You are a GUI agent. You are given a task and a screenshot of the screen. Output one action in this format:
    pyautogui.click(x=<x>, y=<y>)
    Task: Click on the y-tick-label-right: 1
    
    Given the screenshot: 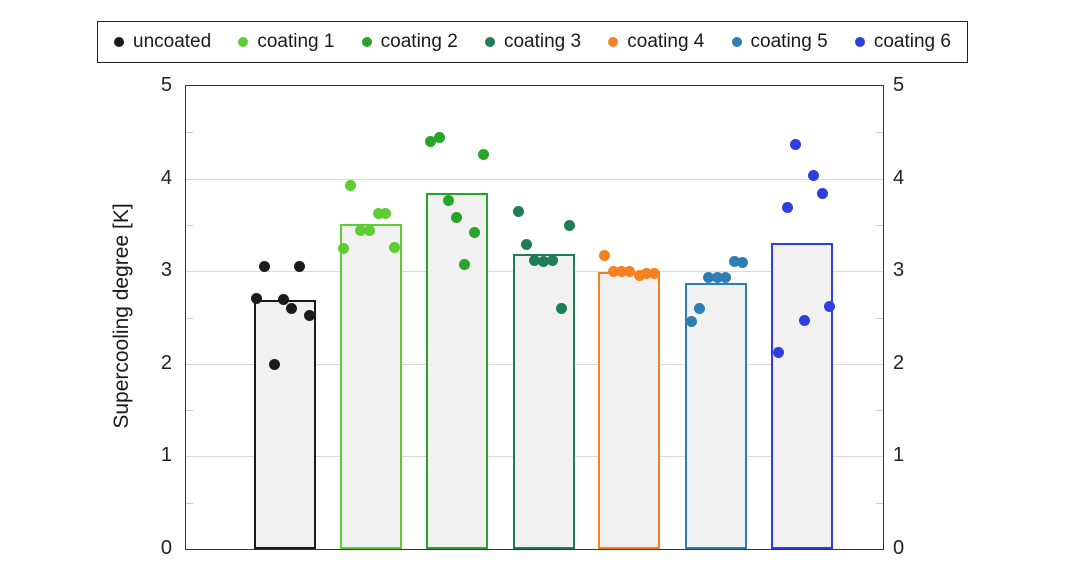 What is the action you would take?
    pyautogui.click(x=899, y=455)
    